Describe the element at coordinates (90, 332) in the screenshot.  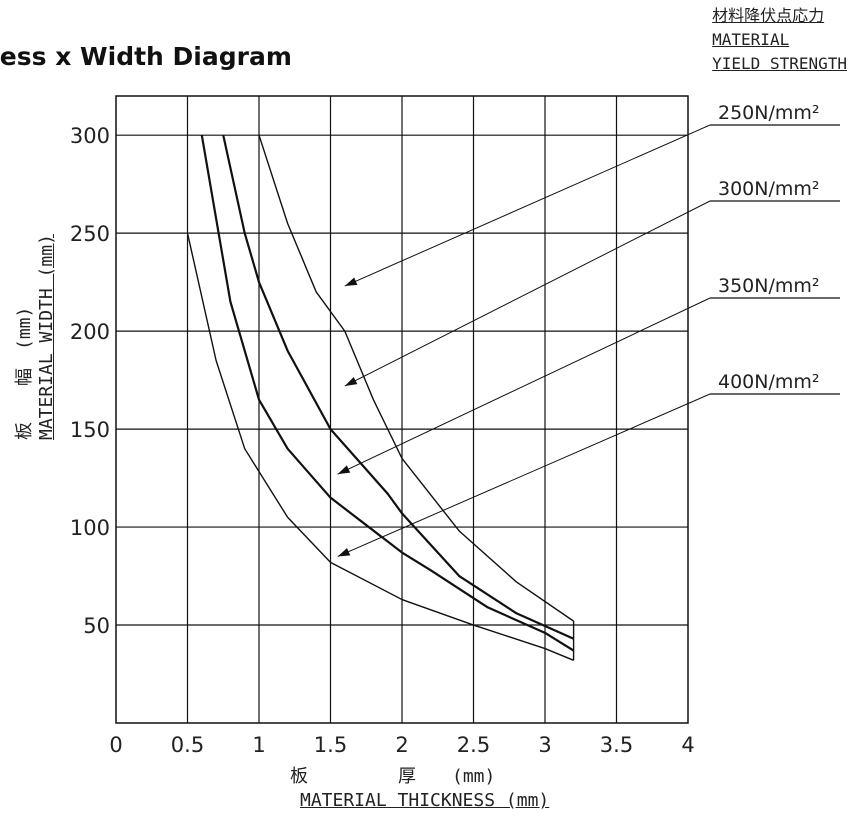
I see `y-tick-label: 200` at that location.